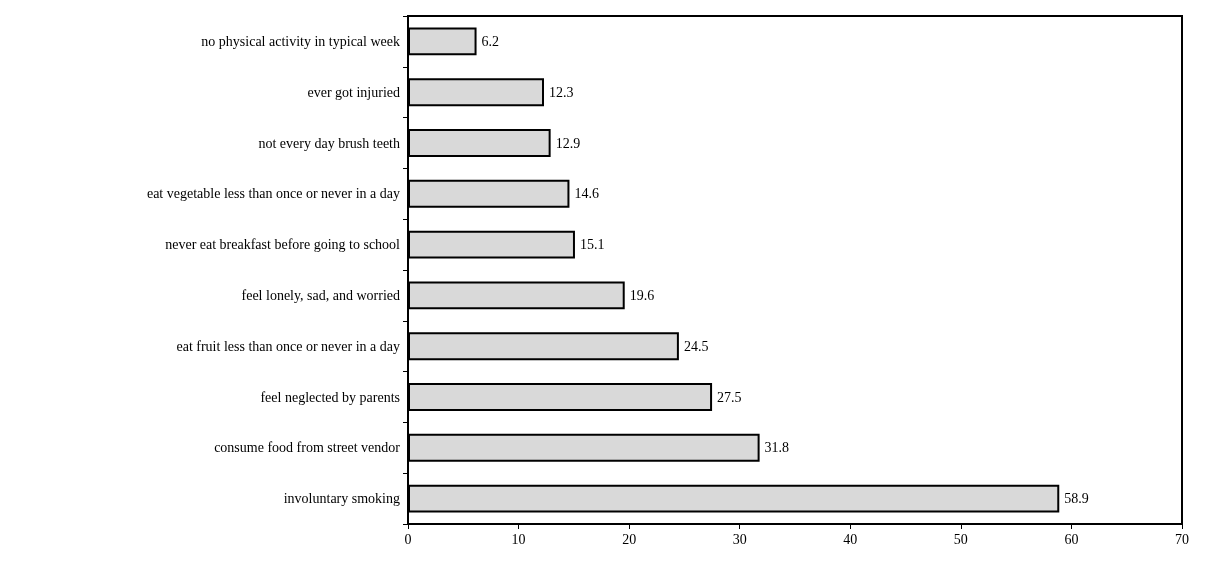 This screenshot has height=572, width=1212. Describe the element at coordinates (777, 448) in the screenshot. I see `data-label: 31.8` at that location.